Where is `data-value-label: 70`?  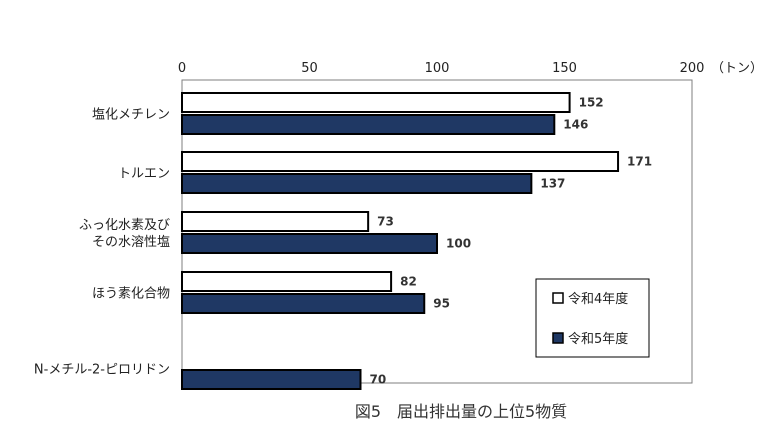 data-value-label: 70 is located at coordinates (378, 380).